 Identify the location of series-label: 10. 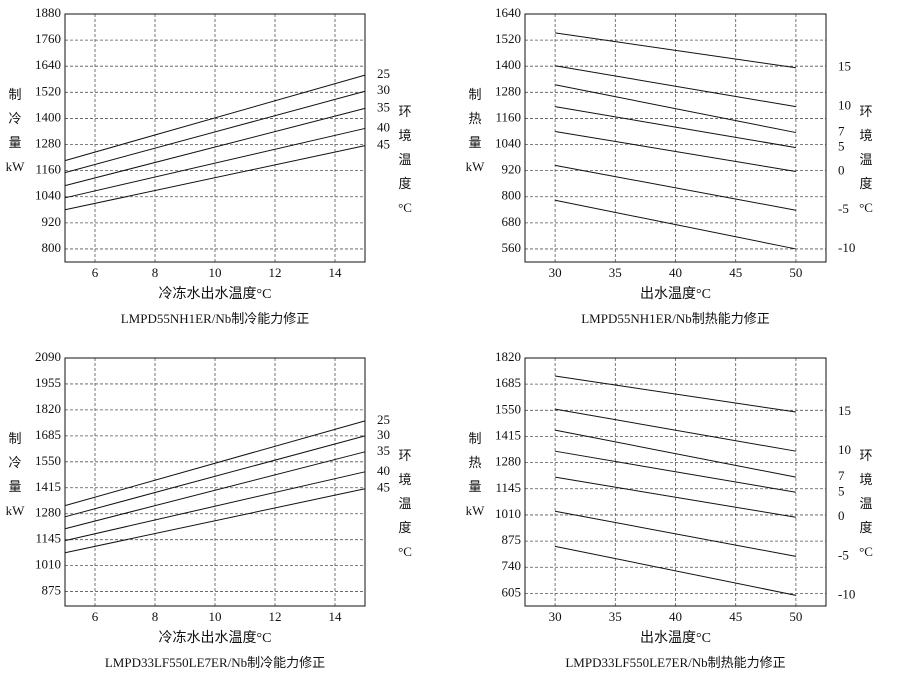
(844, 449).